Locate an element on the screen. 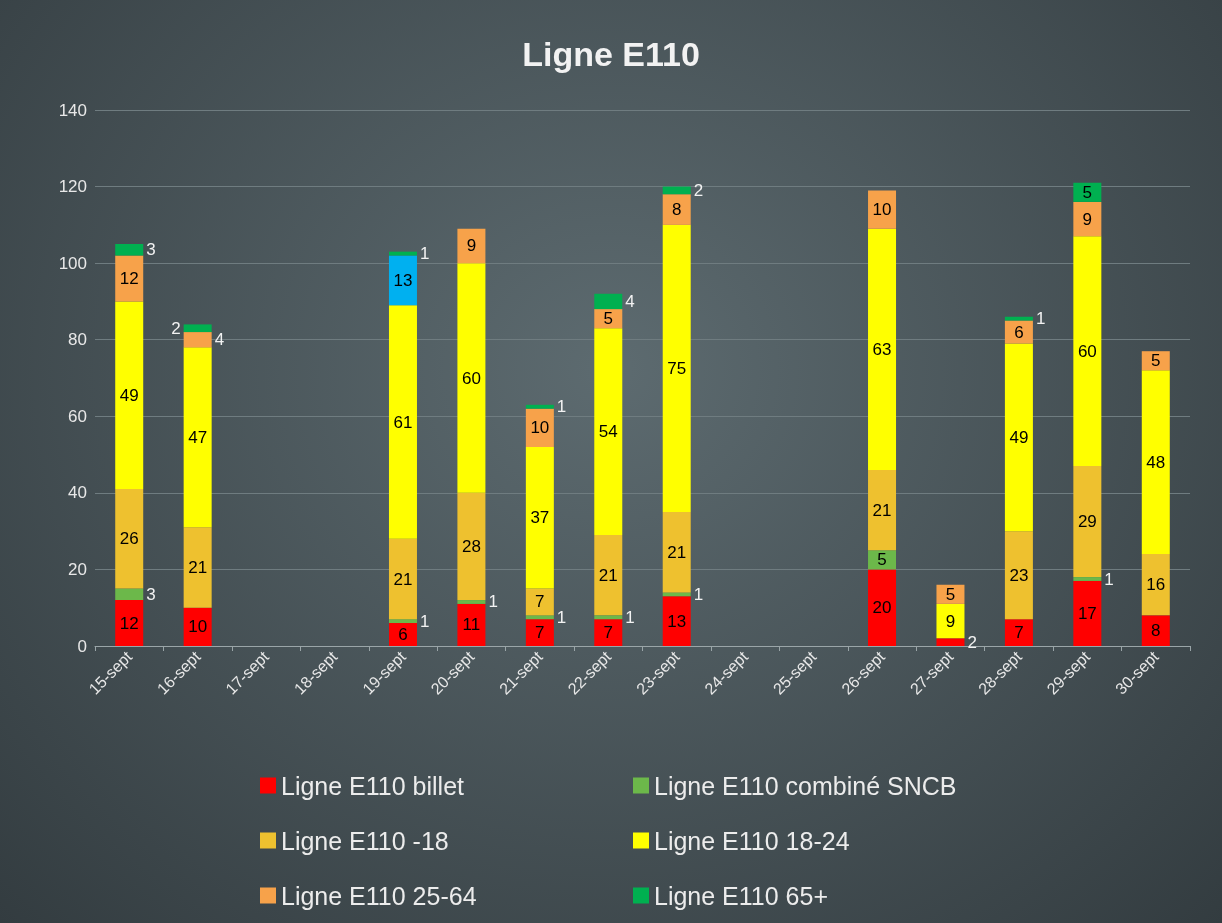 Image resolution: width=1222 pixels, height=923 pixels. y-tick-label: 60 is located at coordinates (77, 416).